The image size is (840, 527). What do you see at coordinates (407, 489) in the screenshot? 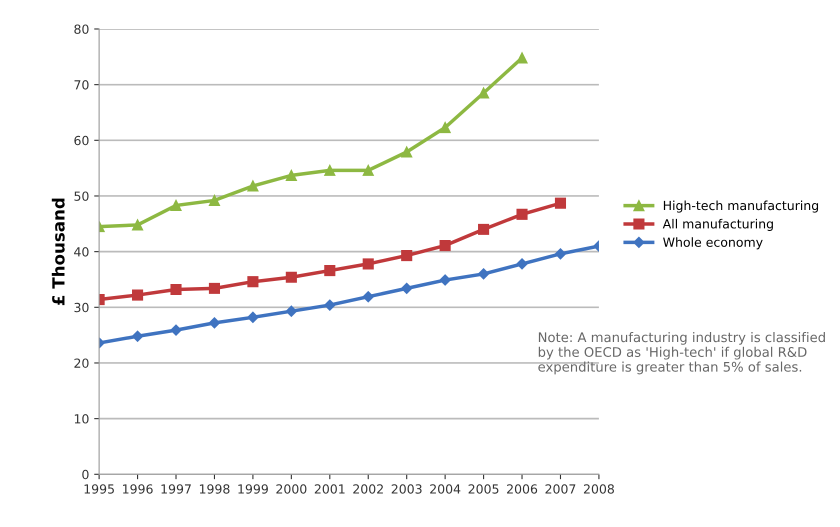
I see `x-tick-label: 2003` at bounding box center [407, 489].